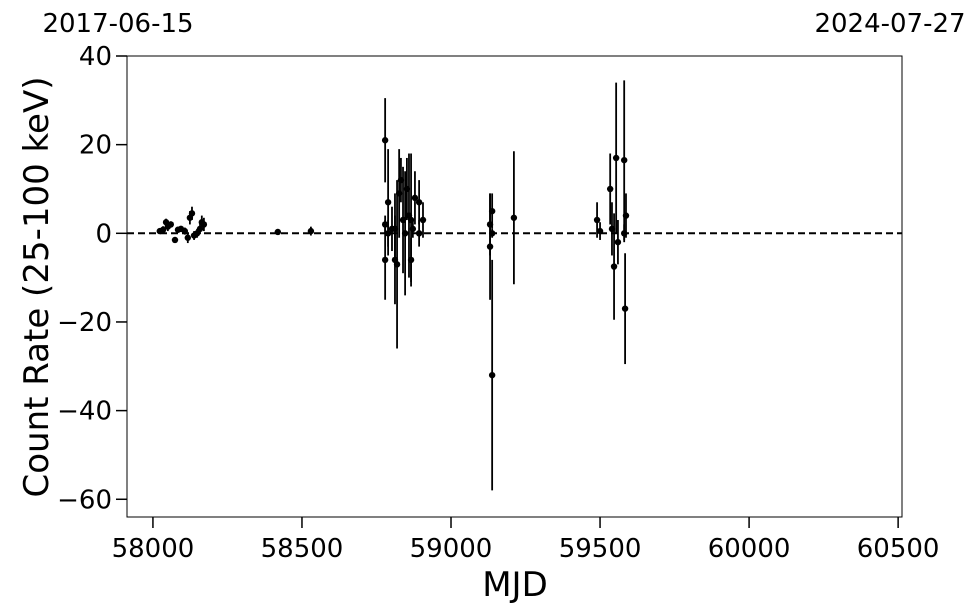  I want to click on y-tick-label: −20, so click(84, 323).